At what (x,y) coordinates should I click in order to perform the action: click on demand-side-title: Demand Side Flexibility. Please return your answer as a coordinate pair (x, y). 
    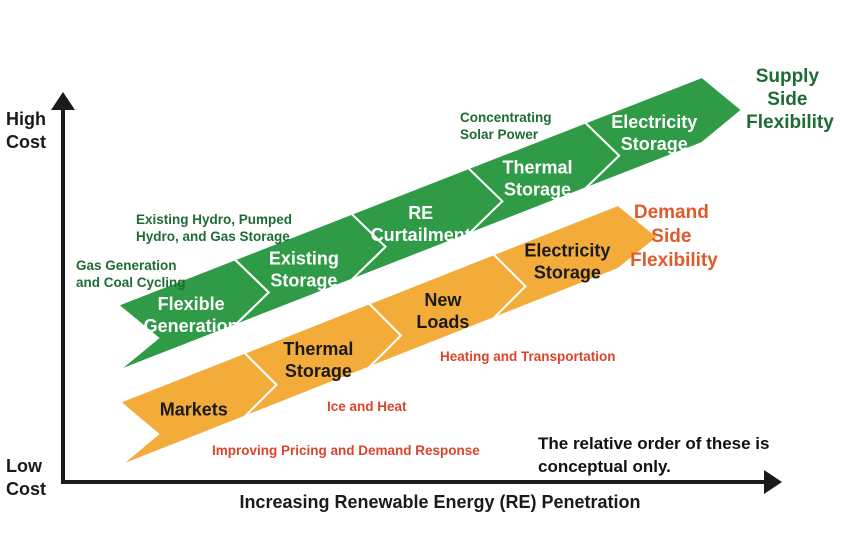
    Looking at the image, I should click on (674, 236).